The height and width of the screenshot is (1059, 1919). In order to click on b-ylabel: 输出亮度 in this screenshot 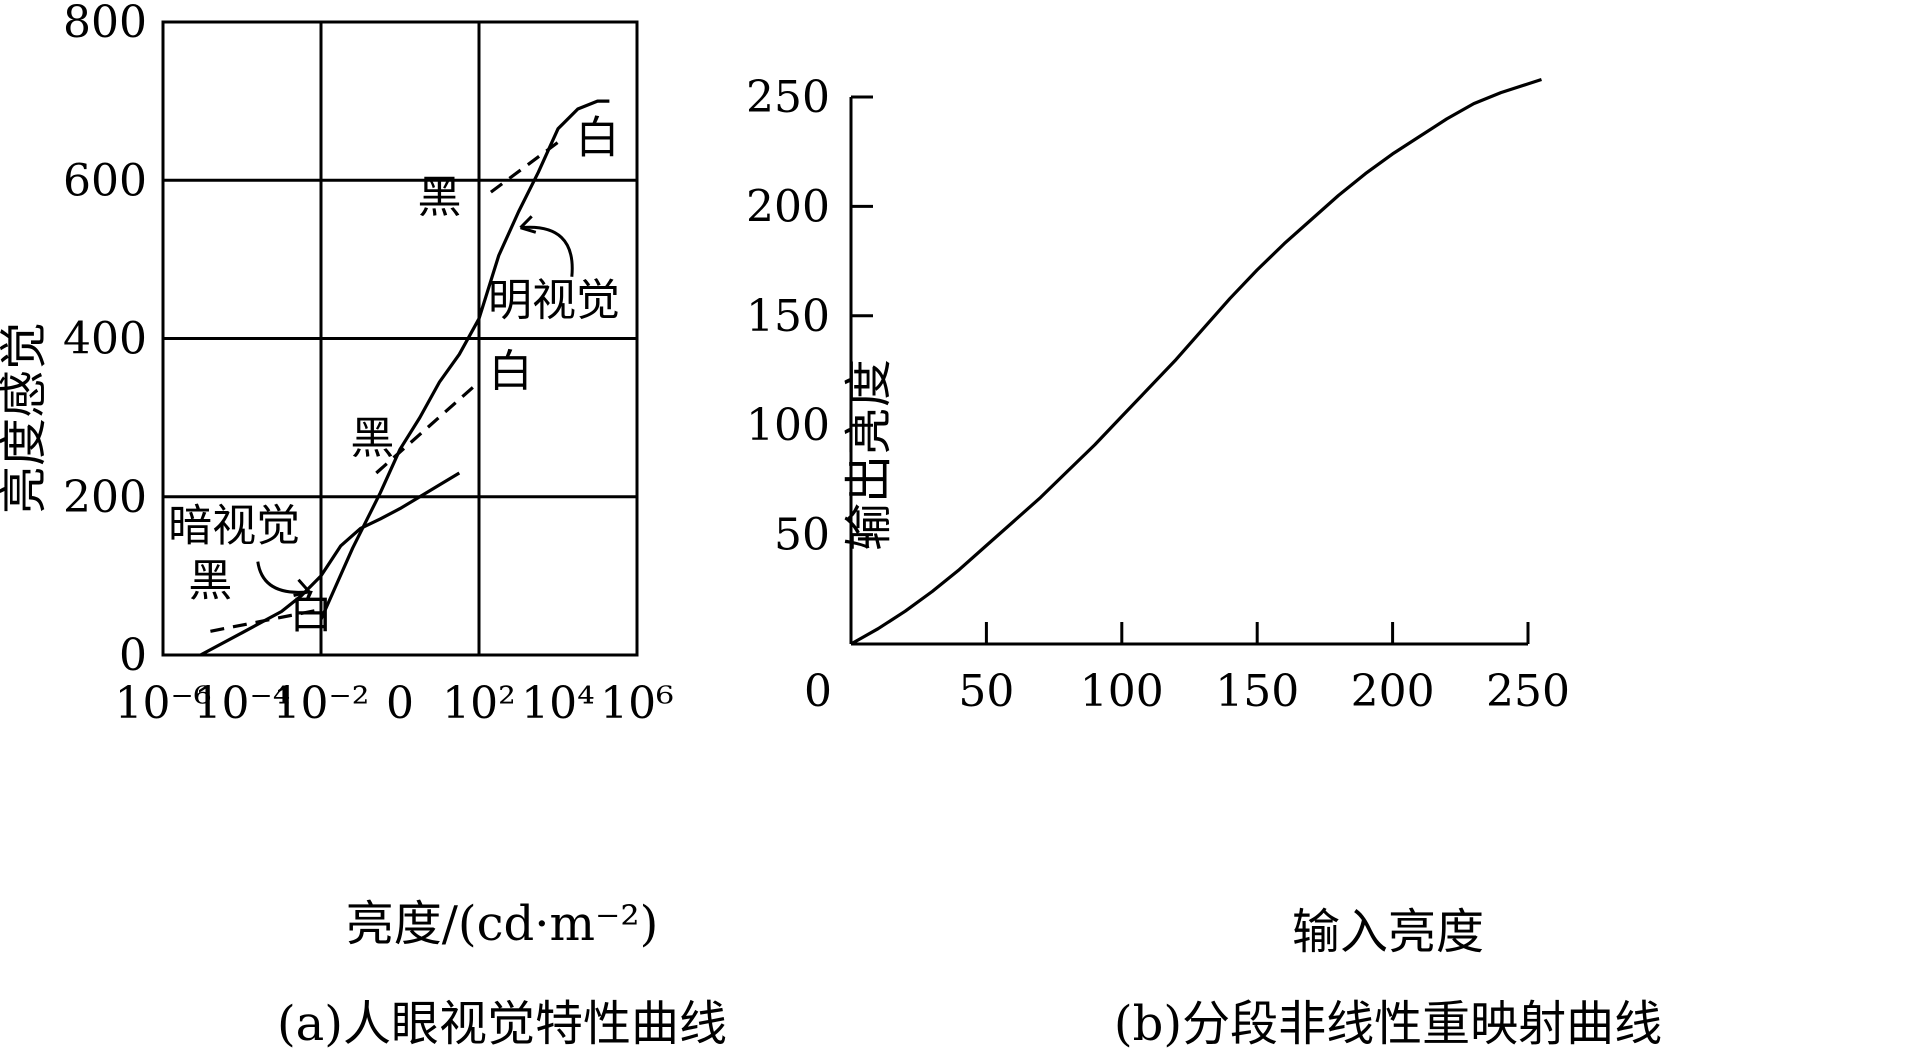, I will do `click(869, 455)`.